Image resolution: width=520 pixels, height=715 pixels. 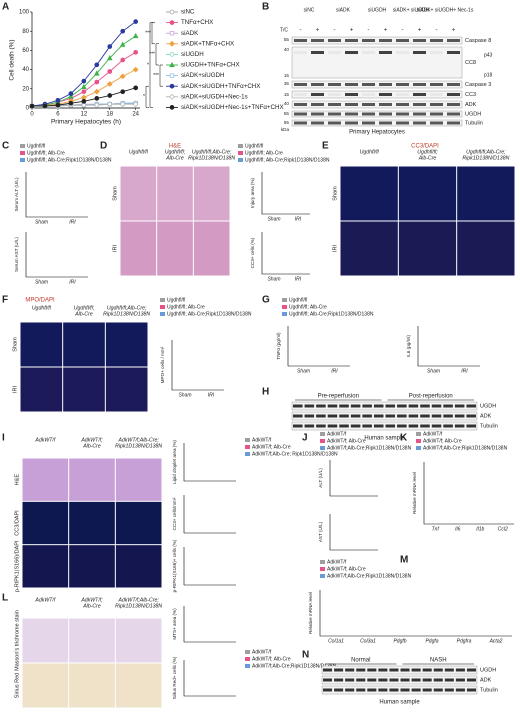 What do you see at coordinates (91, 446) in the screenshot?
I see `column-label: Alb-Cre` at bounding box center [91, 446].